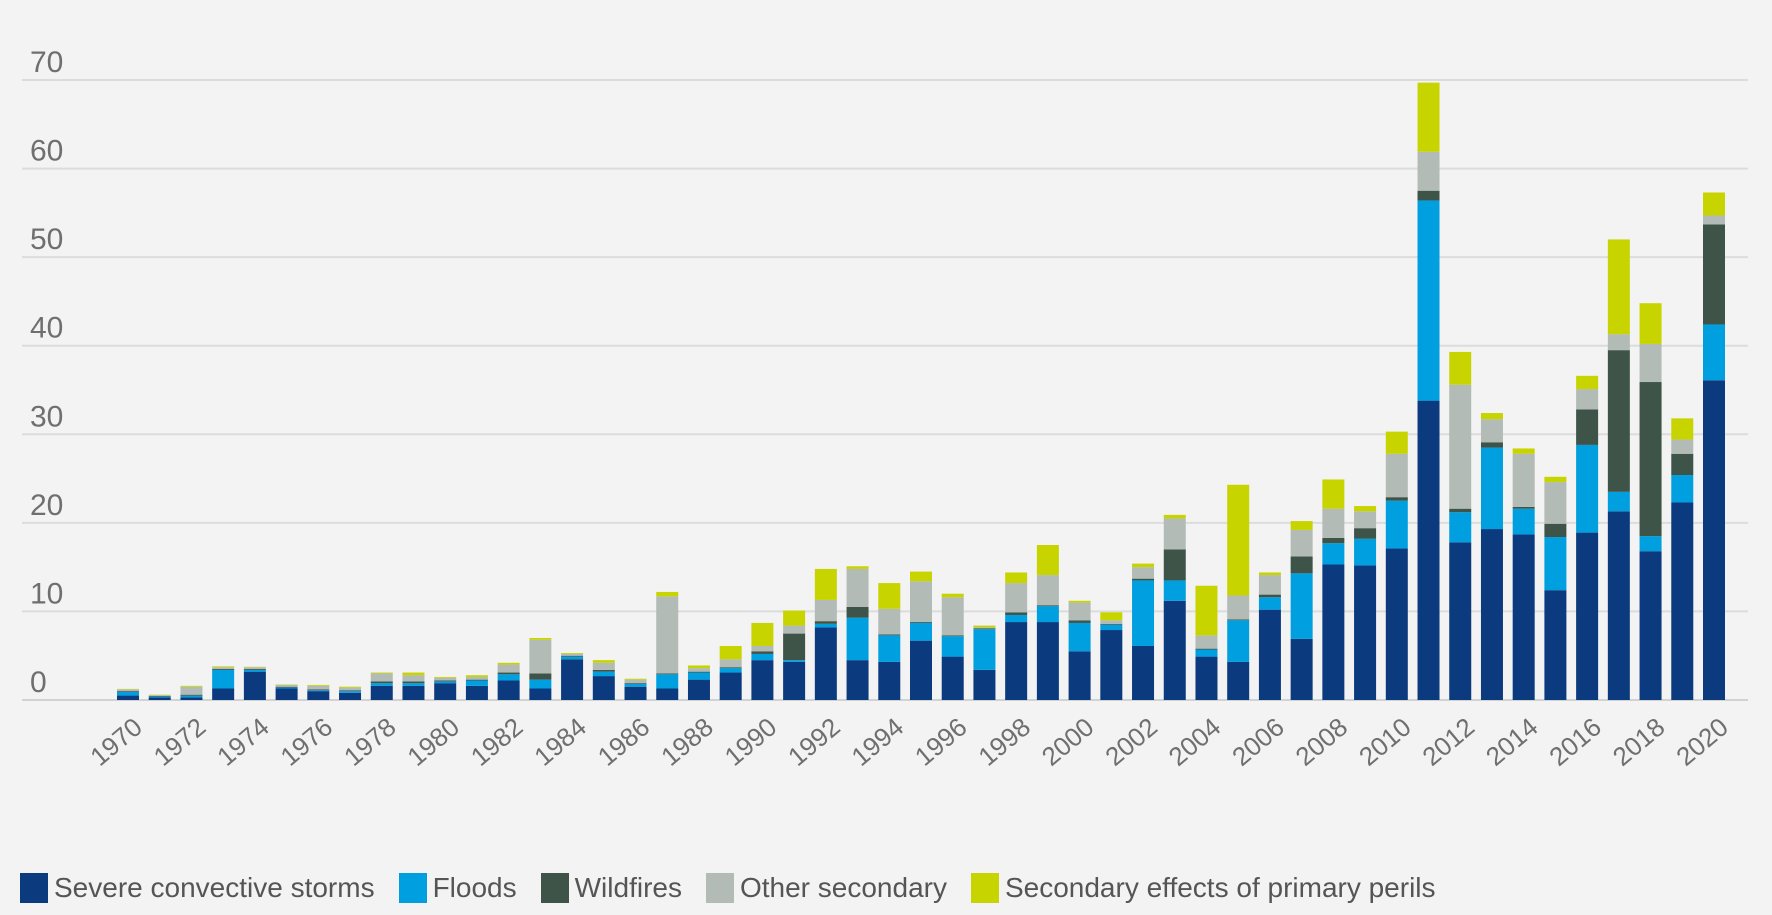  Describe the element at coordinates (1575, 742) in the screenshot. I see `x-tick-label: 2016` at that location.